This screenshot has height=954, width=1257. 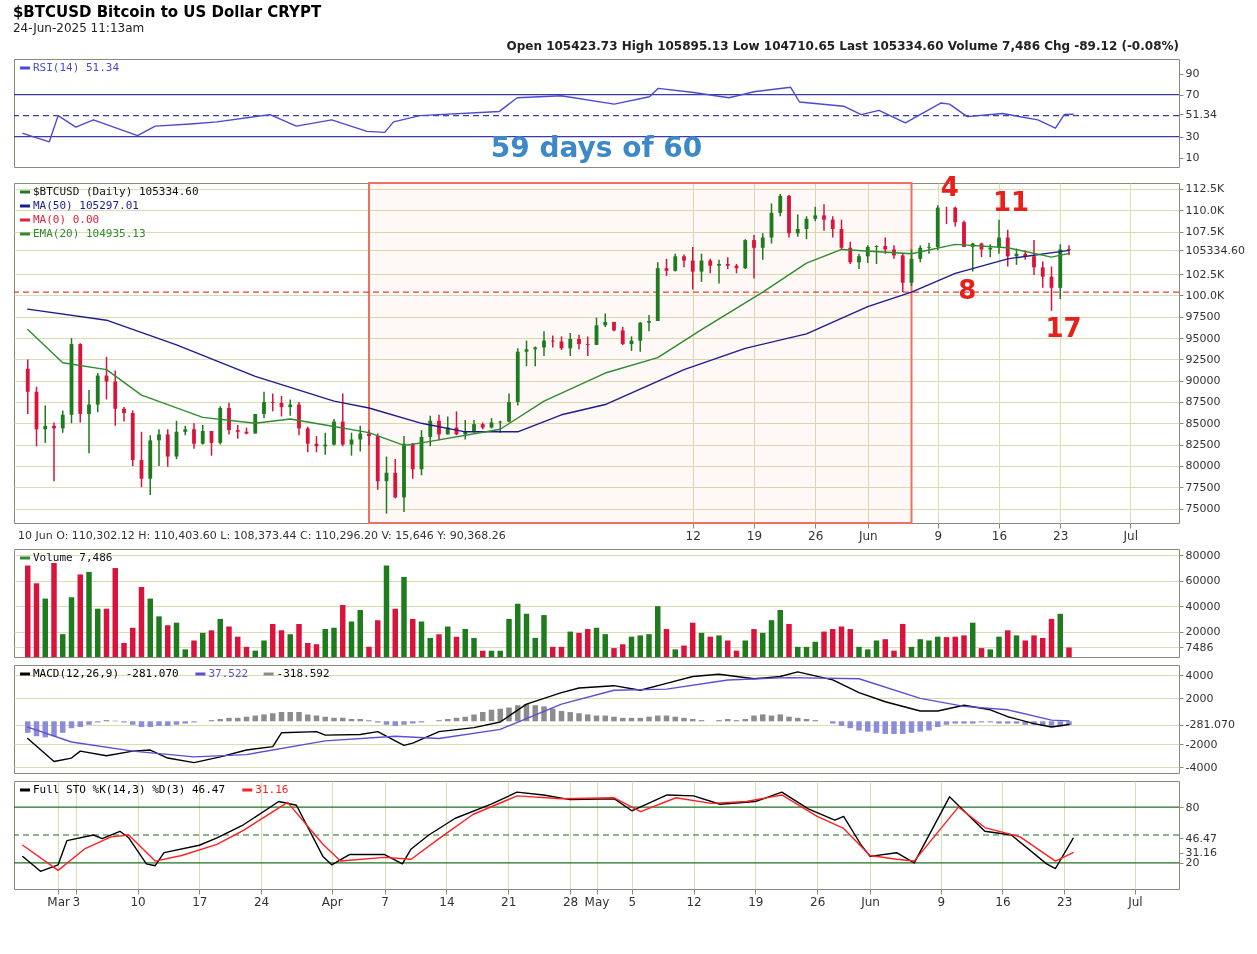 What do you see at coordinates (1203, 317) in the screenshot?
I see `y-tick-label: 97500` at bounding box center [1203, 317].